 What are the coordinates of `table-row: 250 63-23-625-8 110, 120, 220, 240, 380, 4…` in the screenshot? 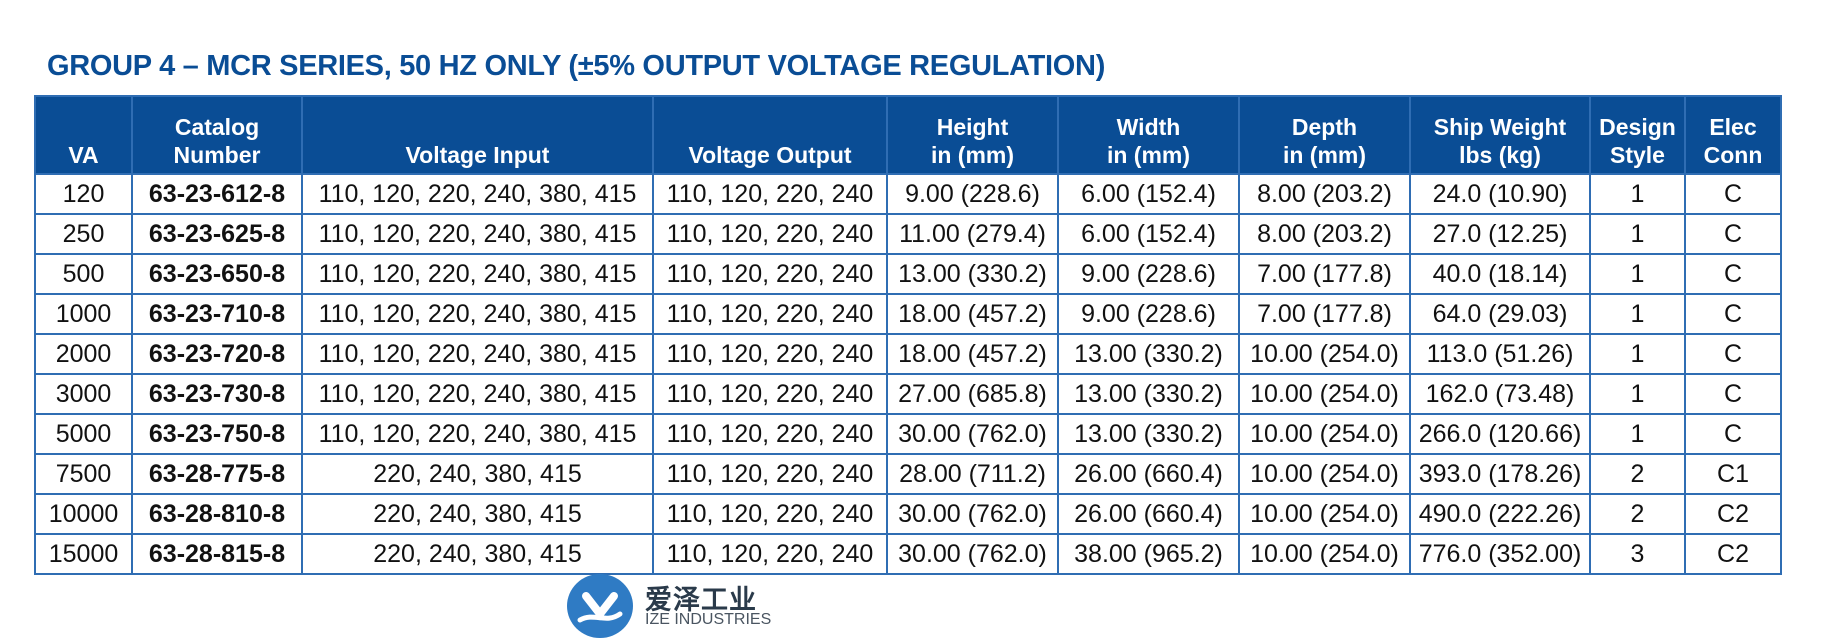 It's located at (908, 234).